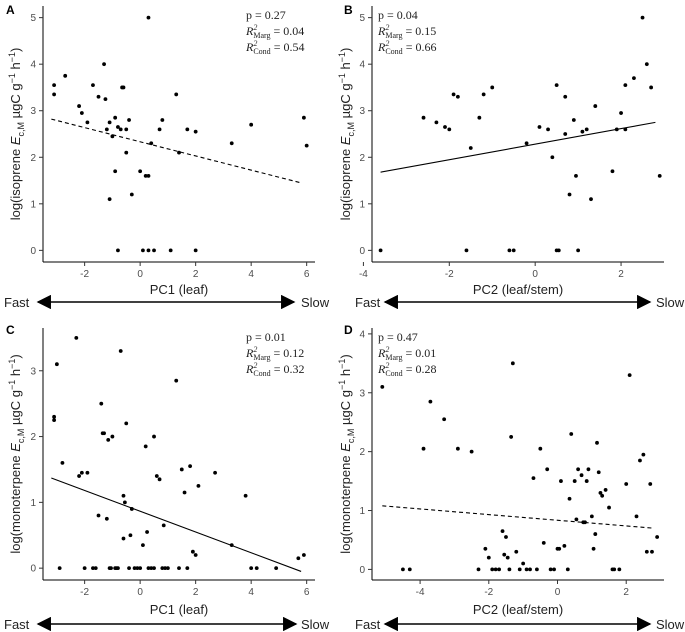 This screenshot has height=632, width=685. What do you see at coordinates (670, 624) in the screenshot?
I see `slow-label: Slow` at bounding box center [670, 624].